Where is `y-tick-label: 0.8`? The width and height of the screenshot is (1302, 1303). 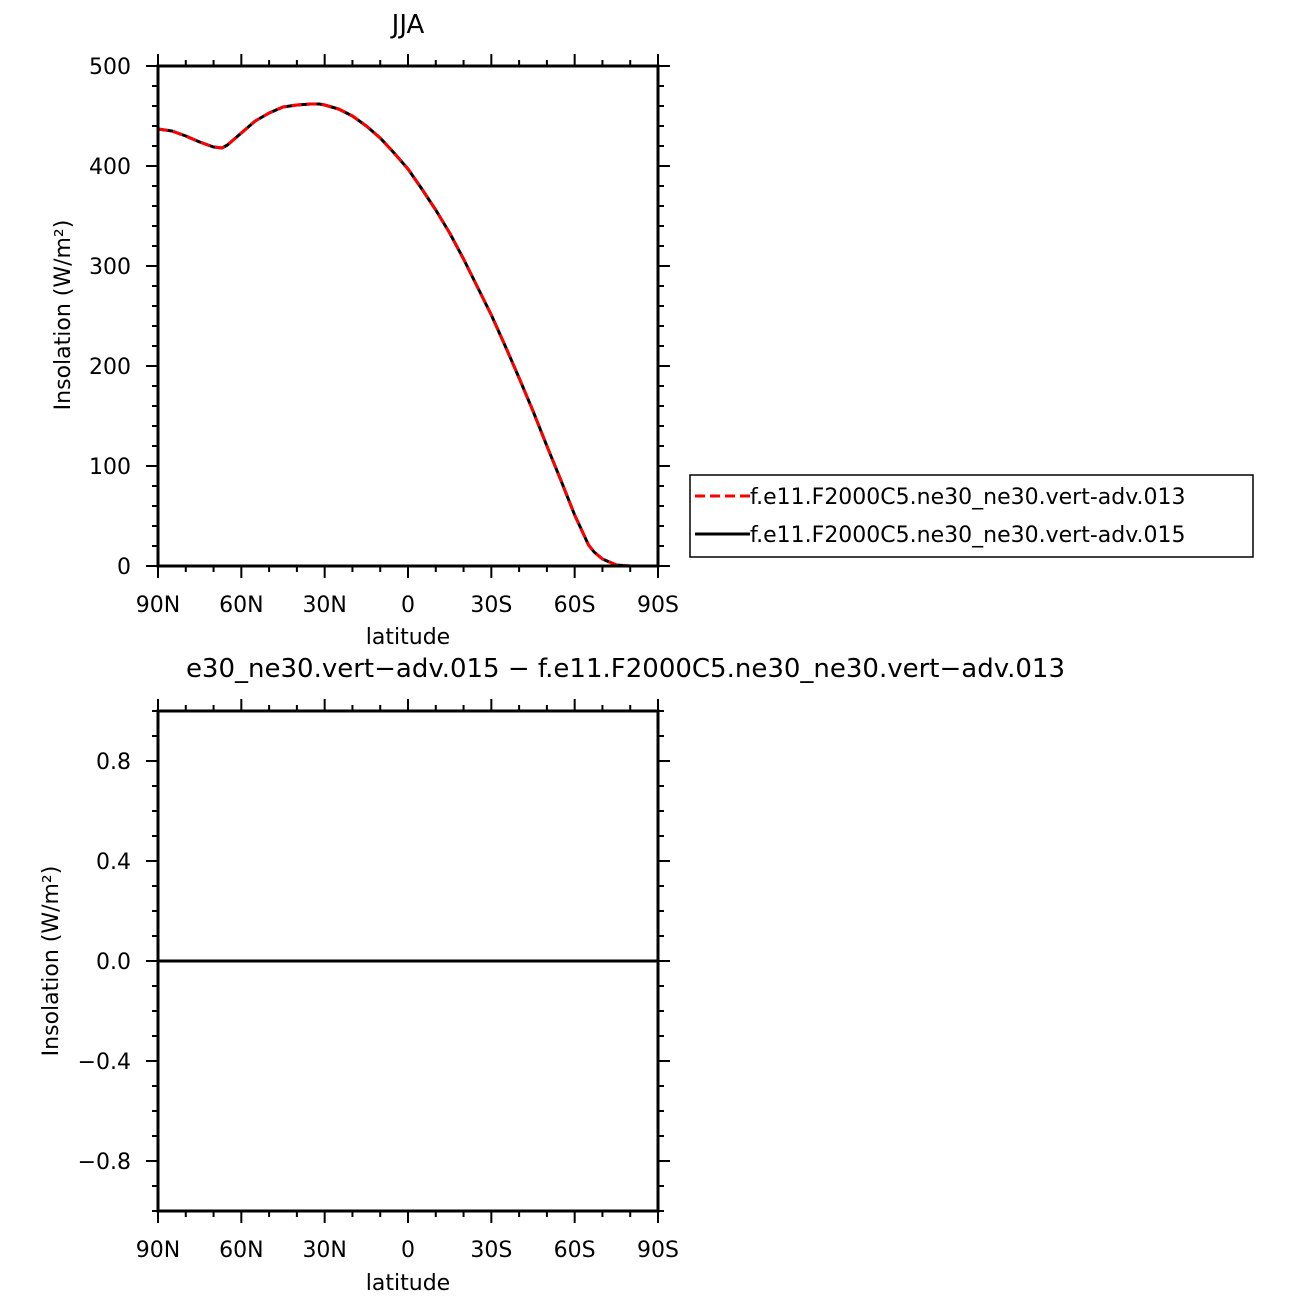 y-tick-label: 0.8 is located at coordinates (113, 762).